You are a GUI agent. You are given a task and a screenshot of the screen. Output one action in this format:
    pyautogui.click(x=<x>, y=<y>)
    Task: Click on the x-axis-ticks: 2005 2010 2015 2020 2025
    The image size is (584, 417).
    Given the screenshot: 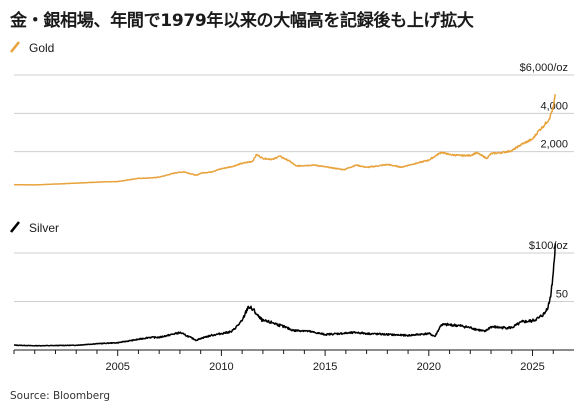 What is the action you would take?
    pyautogui.click(x=283, y=361)
    